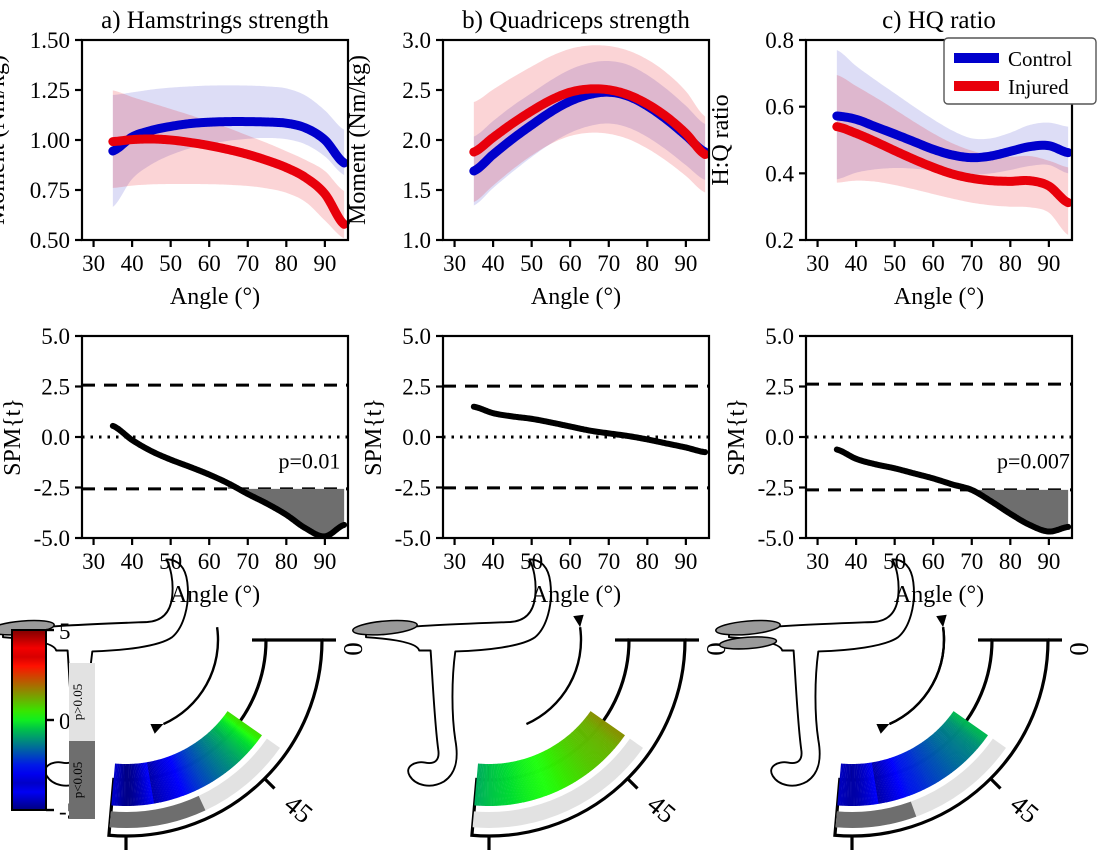  Describe the element at coordinates (779, 107) in the screenshot. I see `panel-c-ratio-yticklabel: 0.6` at that location.